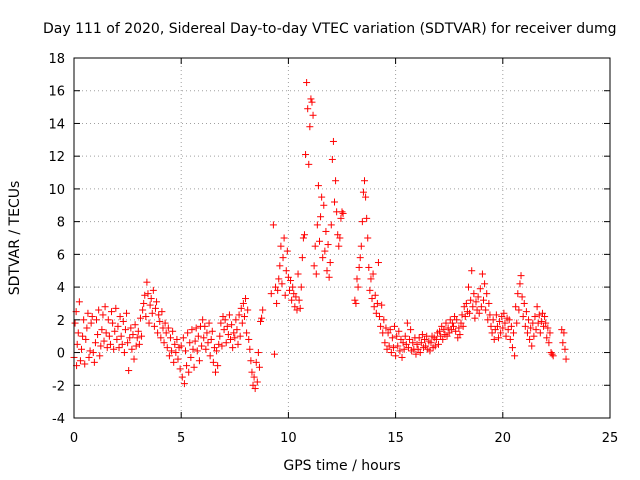 This screenshot has width=640, height=480. What do you see at coordinates (15, 238) in the screenshot?
I see `y-axis-label: SDTVAR / TECUs` at bounding box center [15, 238].